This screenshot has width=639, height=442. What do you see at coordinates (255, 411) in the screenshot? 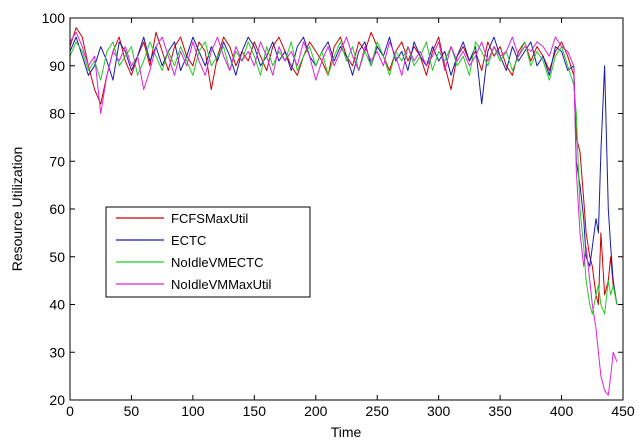
I see `x-tick-label: 150` at bounding box center [255, 411].